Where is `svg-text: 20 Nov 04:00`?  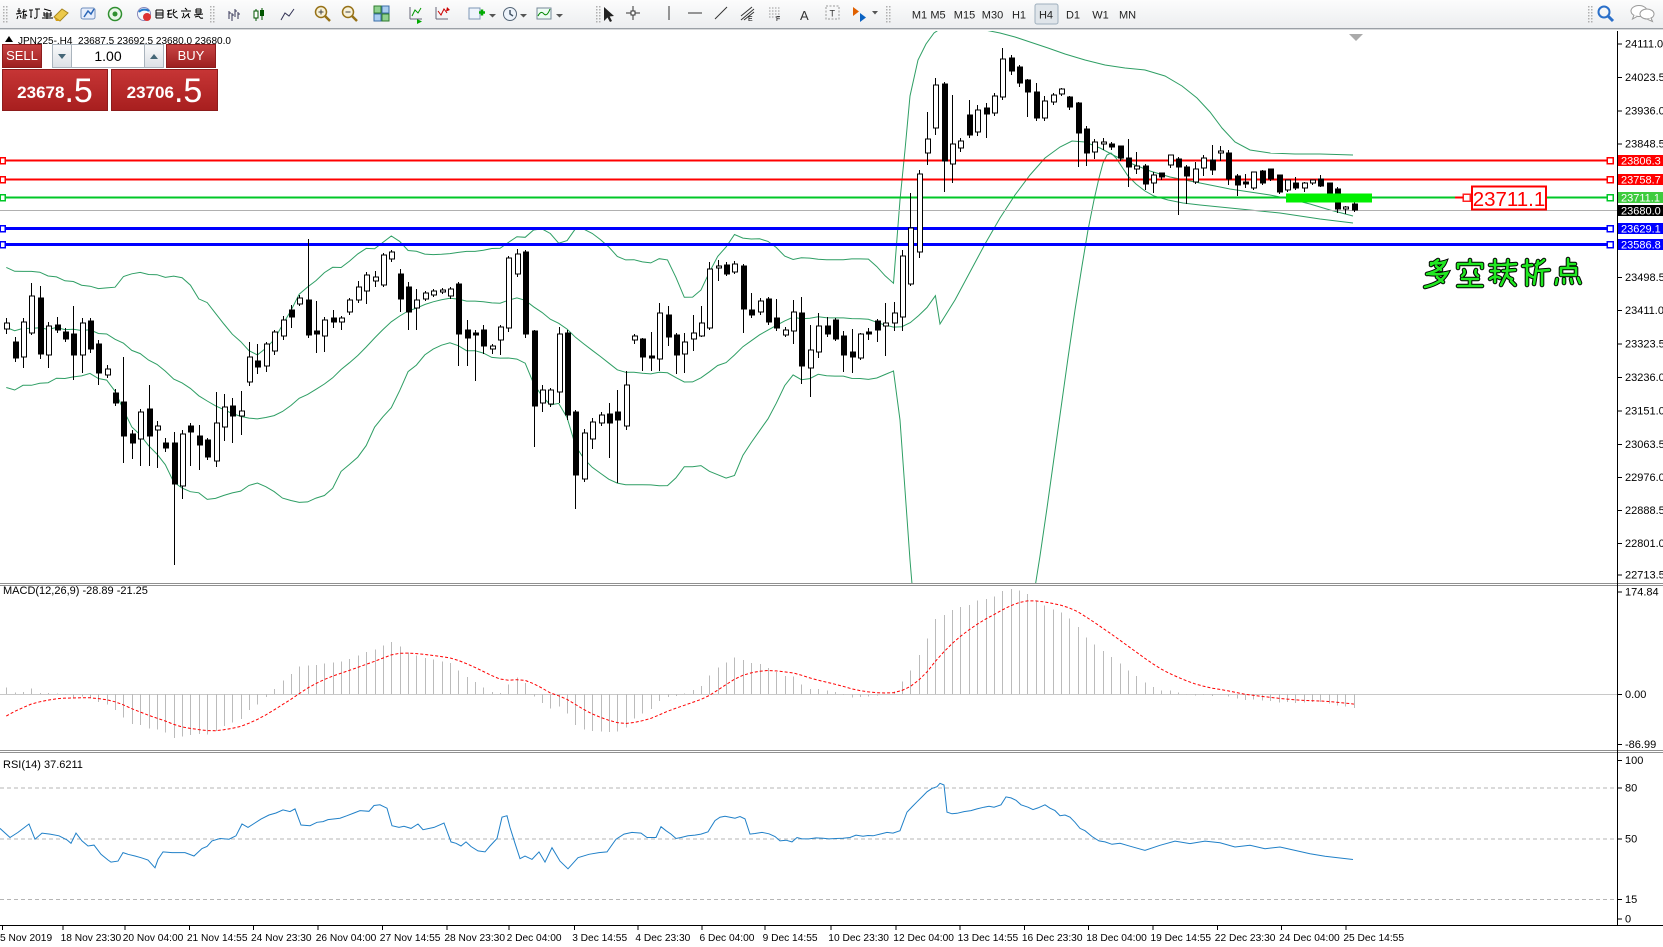 svg-text: 20 Nov 04:00 is located at coordinates (153, 938).